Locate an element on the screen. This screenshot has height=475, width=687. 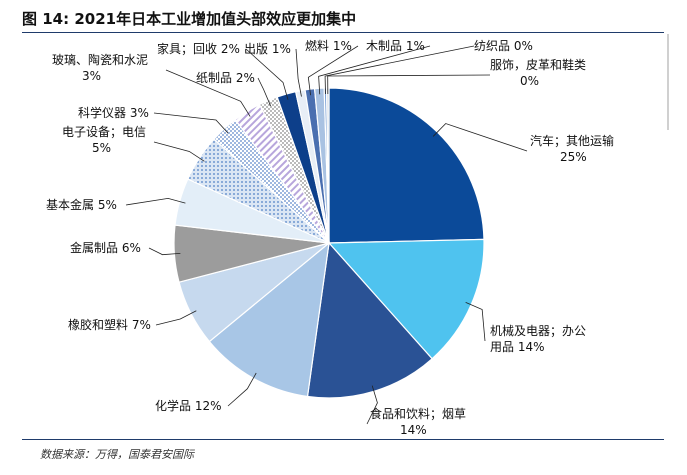
slice-label: 家具；回收 2% is located at coordinates (198, 48).